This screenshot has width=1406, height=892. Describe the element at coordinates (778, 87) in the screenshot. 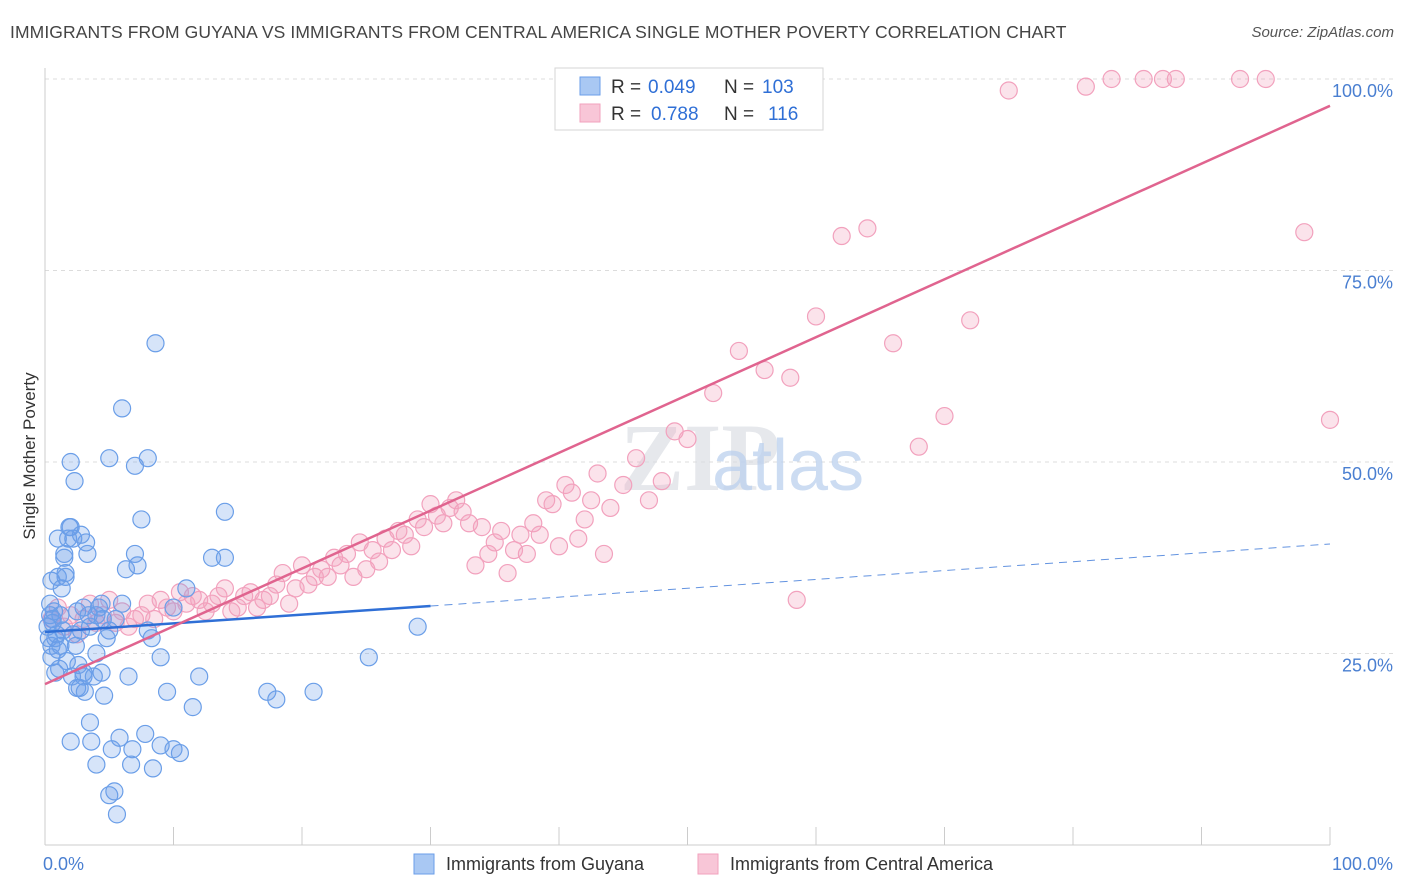

I see `stats-n-value-1: 103` at that location.